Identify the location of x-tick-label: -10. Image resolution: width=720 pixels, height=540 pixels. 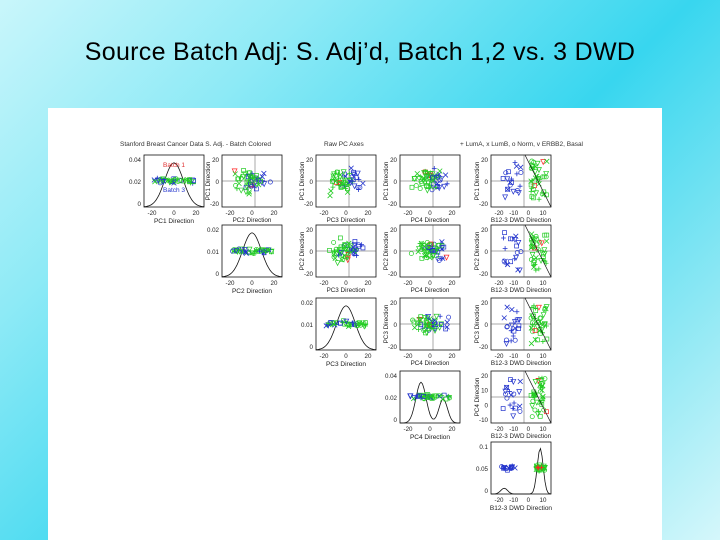
(514, 429).